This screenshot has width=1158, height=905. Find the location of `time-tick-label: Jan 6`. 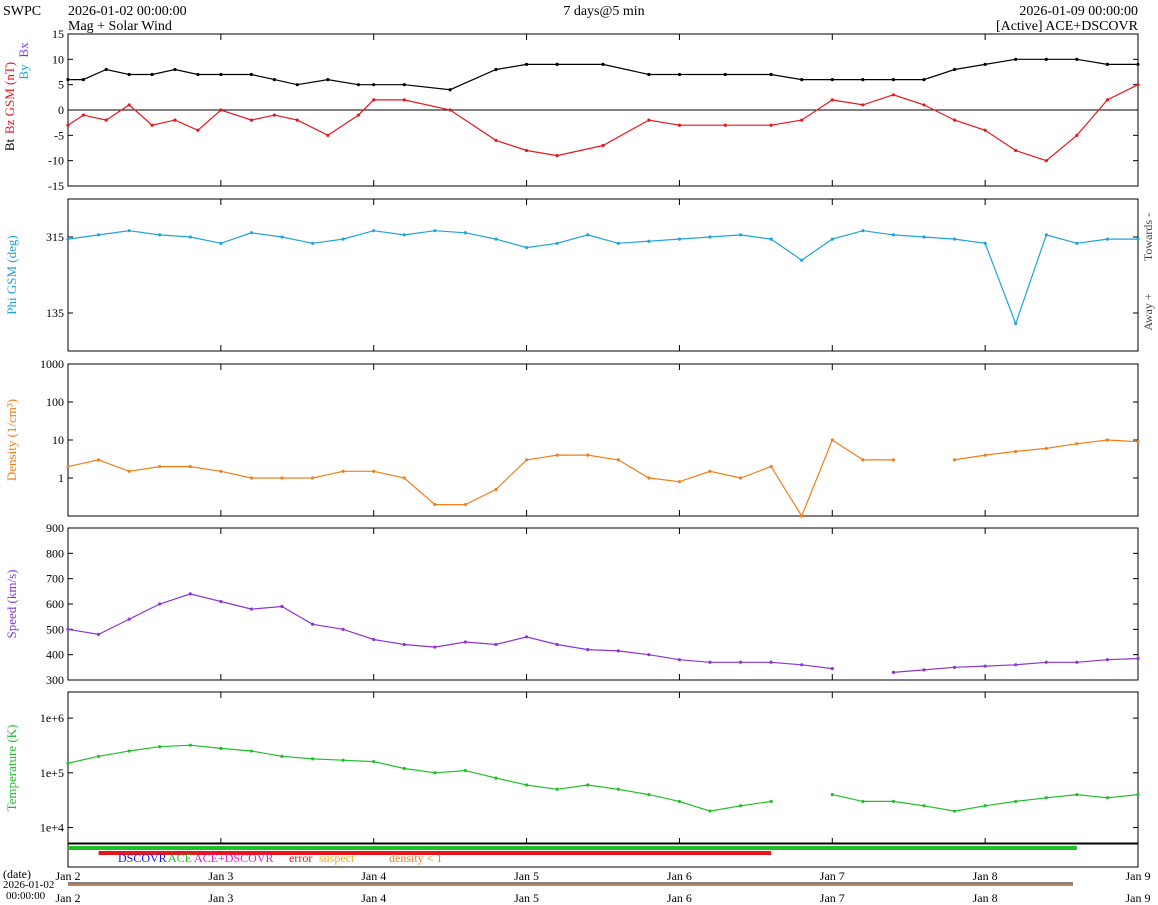

time-tick-label: Jan 6 is located at coordinates (679, 876).